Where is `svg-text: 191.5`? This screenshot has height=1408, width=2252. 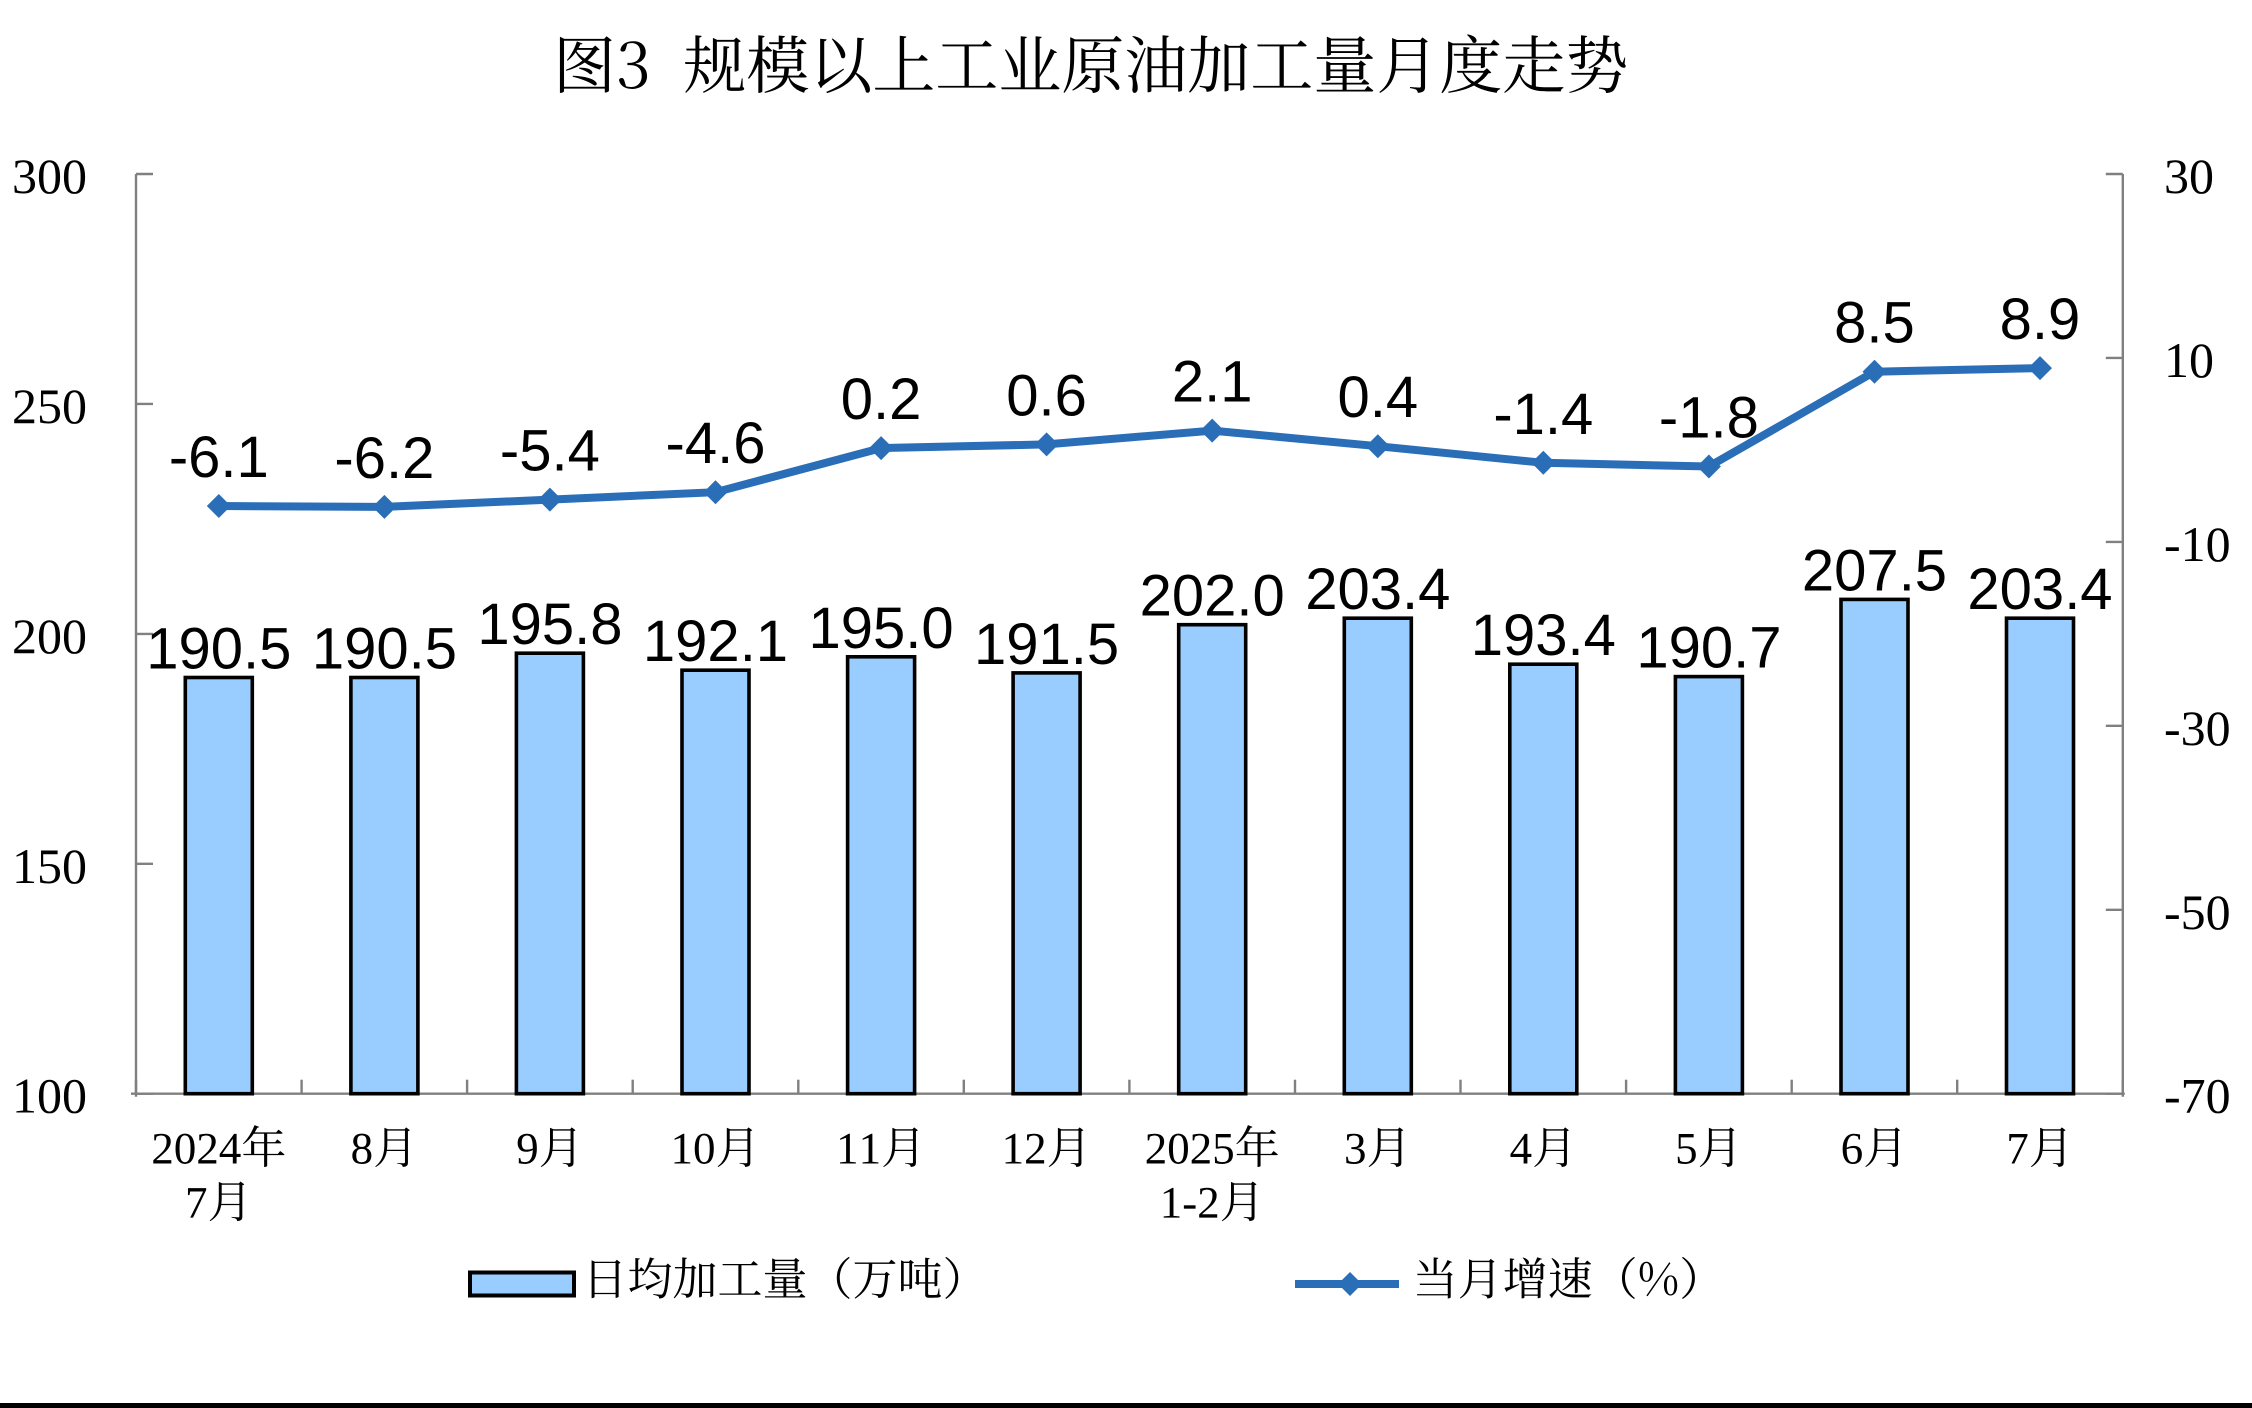 svg-text: 191.5 is located at coordinates (1046, 644).